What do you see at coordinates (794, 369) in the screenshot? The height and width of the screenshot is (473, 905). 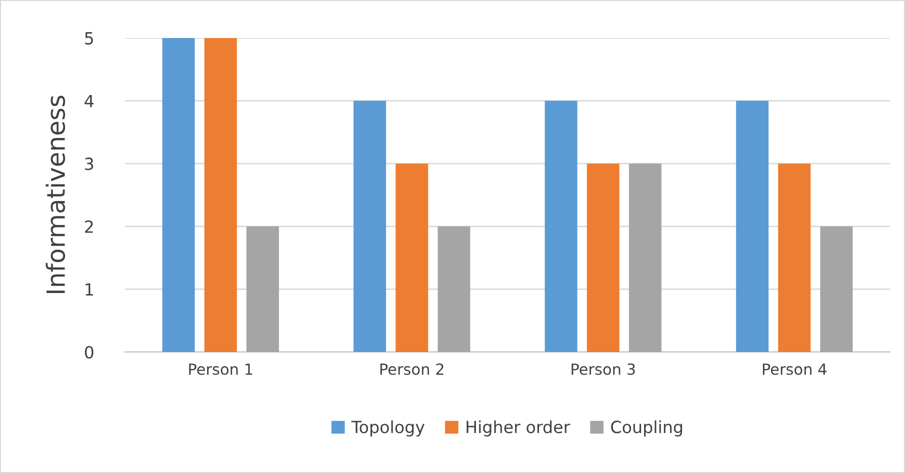 I see `x-tick-label: Person 4` at bounding box center [794, 369].